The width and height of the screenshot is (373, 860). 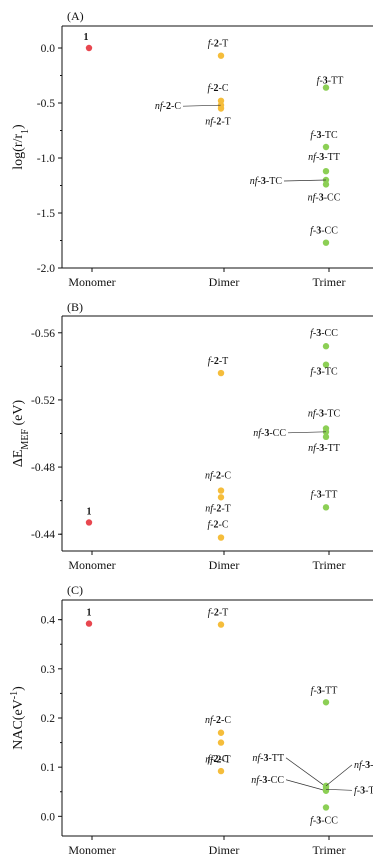 I want to click on y-axis-title: log(r/r1), so click(x=21, y=147).